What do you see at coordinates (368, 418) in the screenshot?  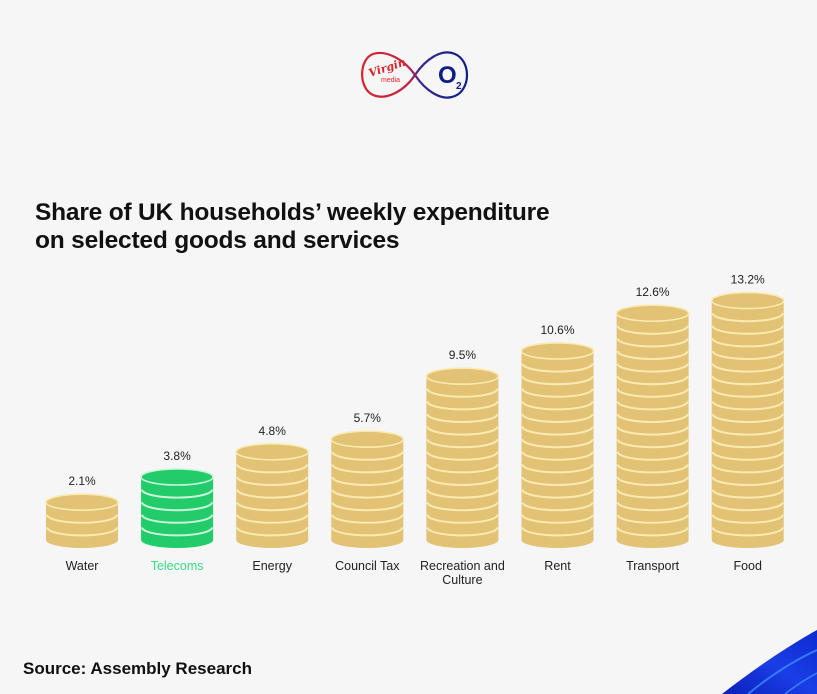 I see `value-label: 5.7%` at bounding box center [368, 418].